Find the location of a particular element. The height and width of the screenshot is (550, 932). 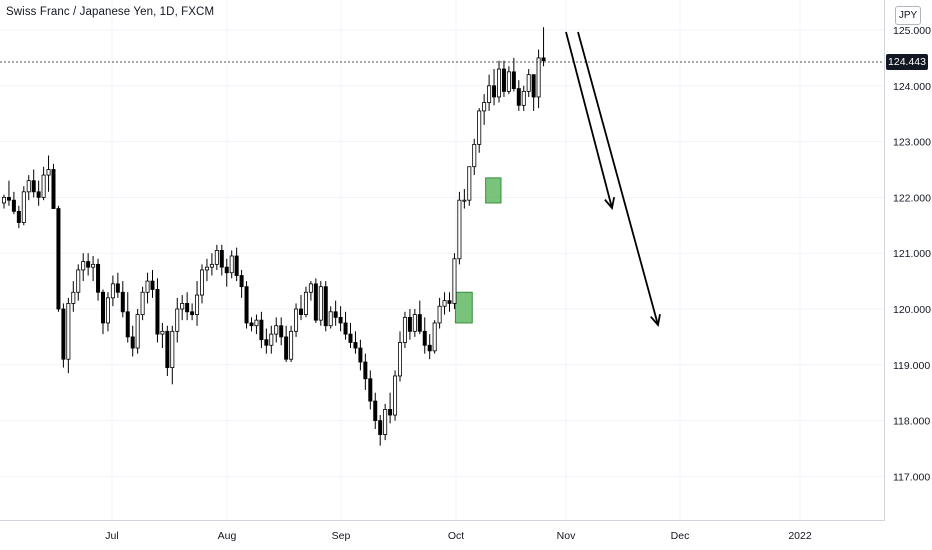

drawn-arrows is located at coordinates (613, 179).